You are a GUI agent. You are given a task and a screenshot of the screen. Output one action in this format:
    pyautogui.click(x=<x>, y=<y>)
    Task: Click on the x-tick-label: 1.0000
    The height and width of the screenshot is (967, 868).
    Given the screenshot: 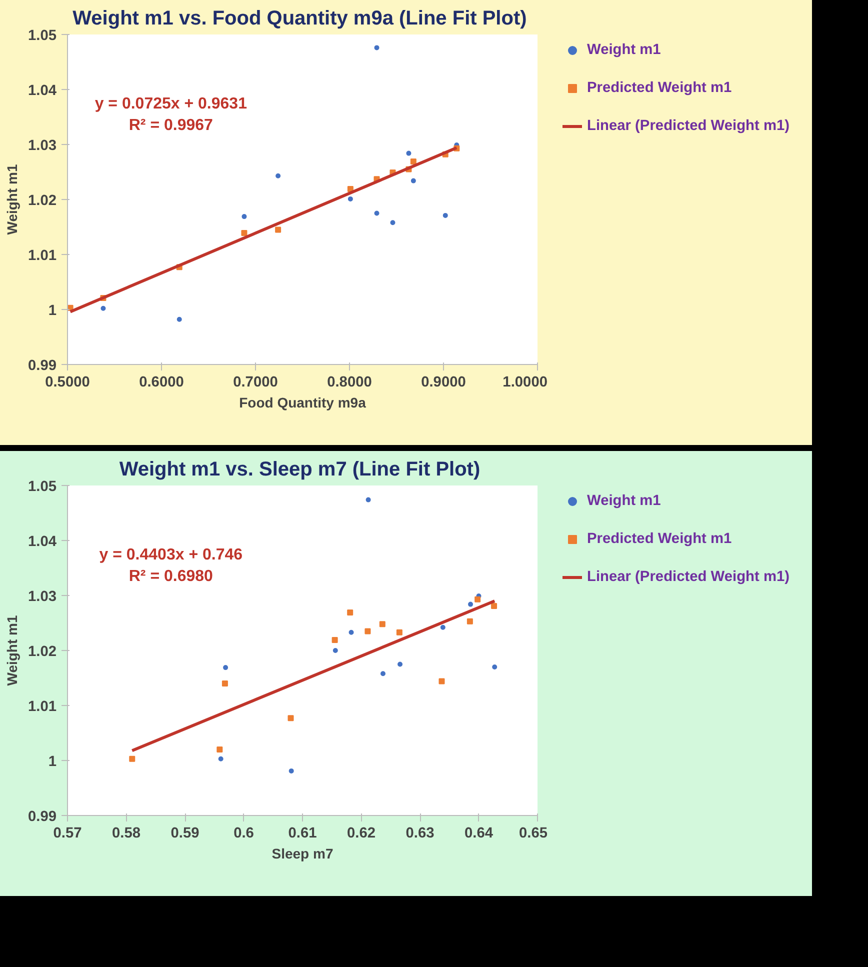 What is the action you would take?
    pyautogui.click(x=525, y=382)
    